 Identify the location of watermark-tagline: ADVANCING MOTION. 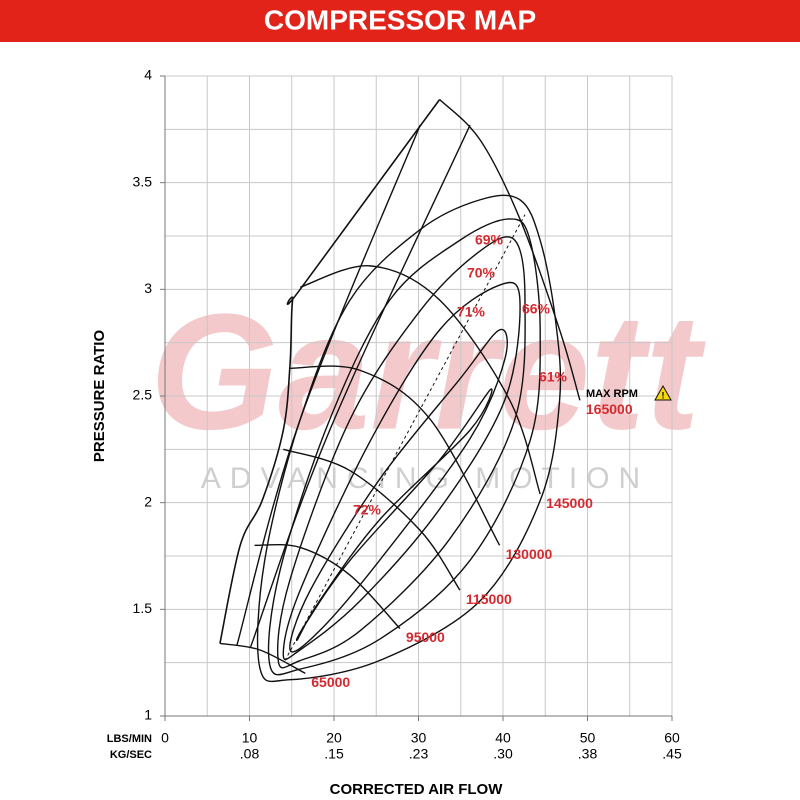
(425, 478).